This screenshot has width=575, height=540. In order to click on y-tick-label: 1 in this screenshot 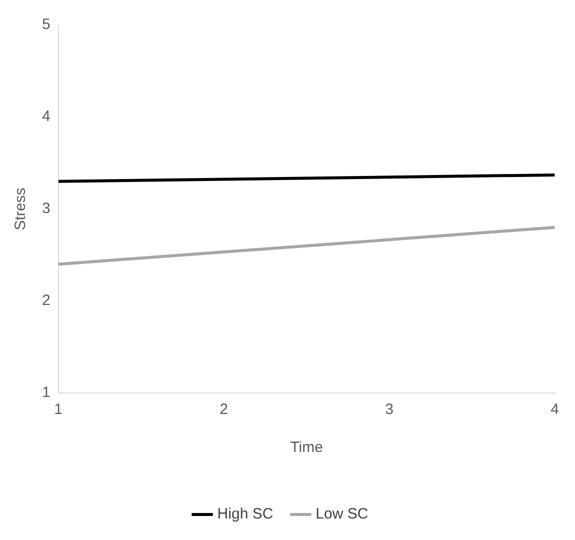, I will do `click(46, 393)`.